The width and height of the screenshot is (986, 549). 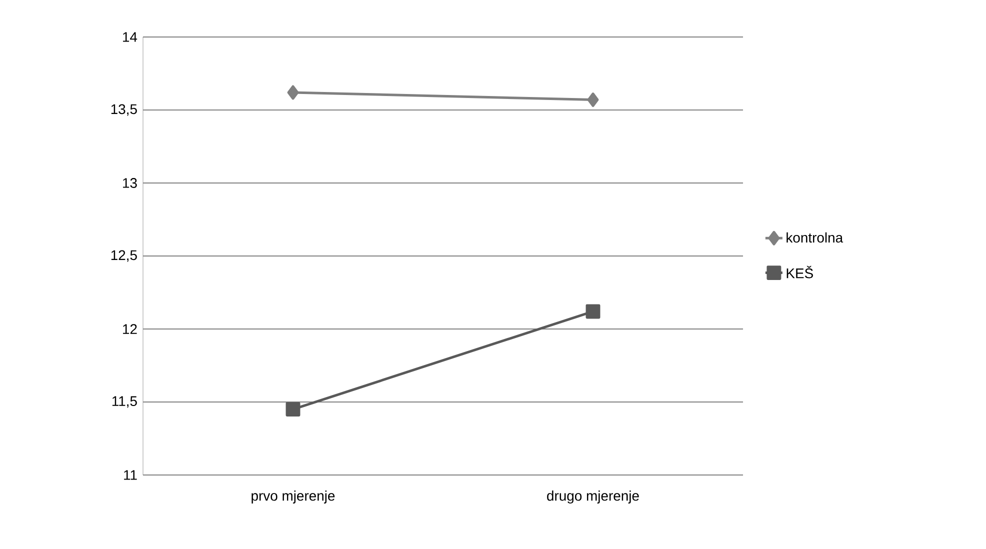 I want to click on y-tick-label: 12, so click(x=130, y=329).